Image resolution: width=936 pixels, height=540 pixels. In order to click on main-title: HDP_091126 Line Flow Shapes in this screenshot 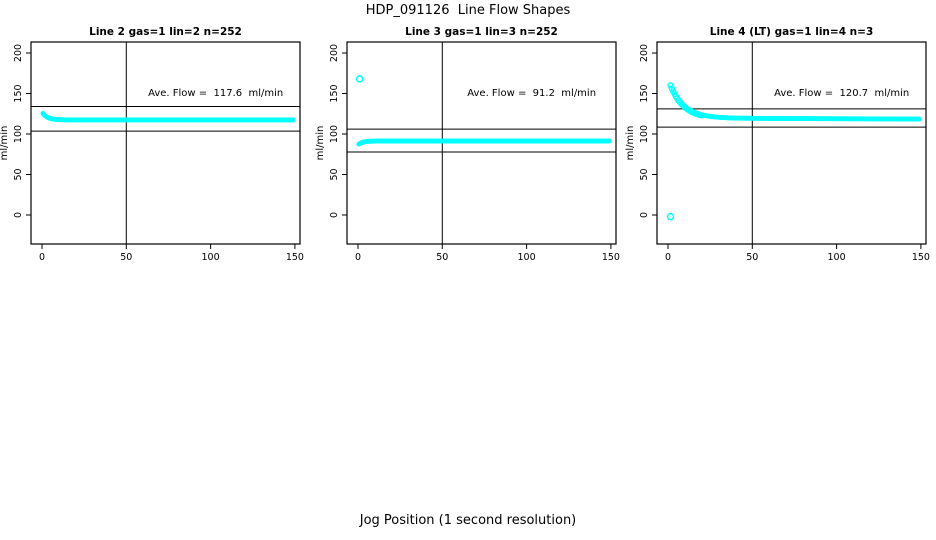, I will do `click(468, 10)`.